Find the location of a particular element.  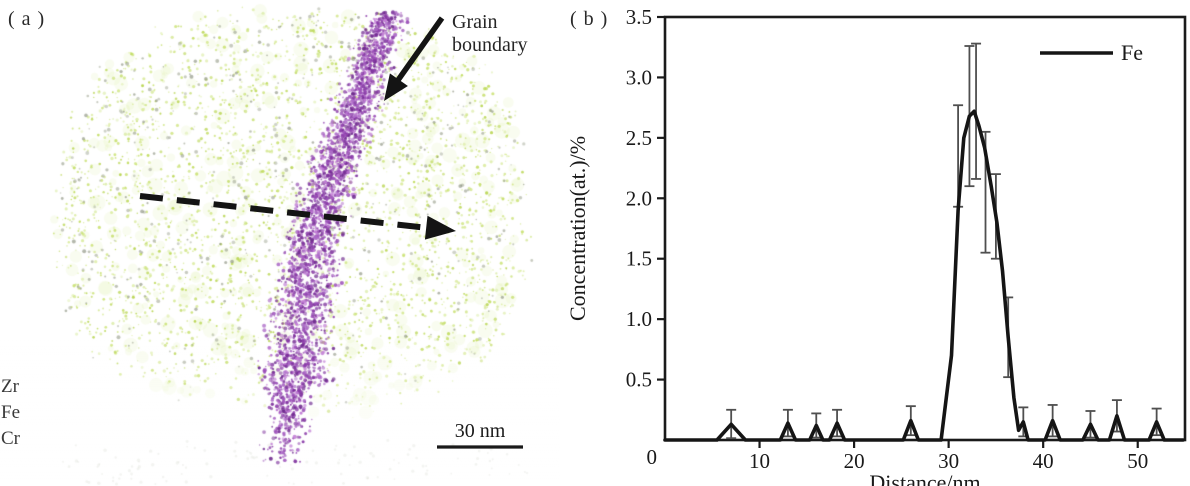

scale-bar-label: 30 nm is located at coordinates (480, 431).